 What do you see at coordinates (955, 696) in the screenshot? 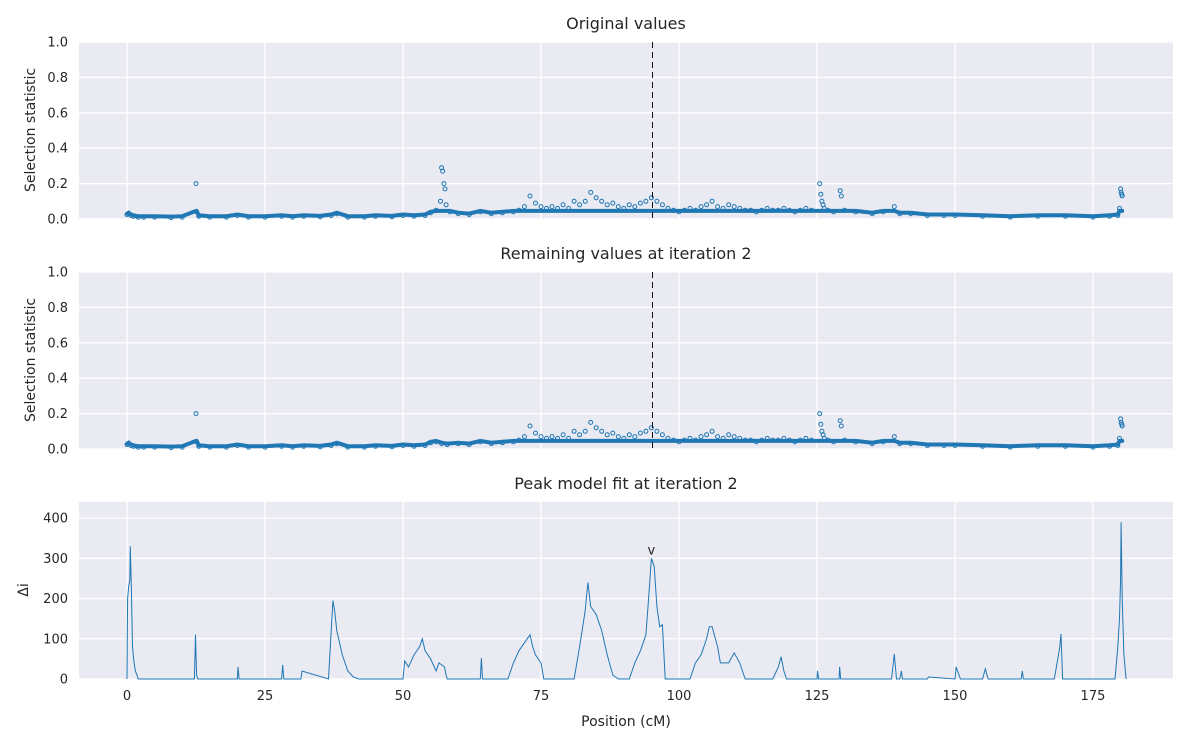
I see `x-tick-label: 150` at bounding box center [955, 696].